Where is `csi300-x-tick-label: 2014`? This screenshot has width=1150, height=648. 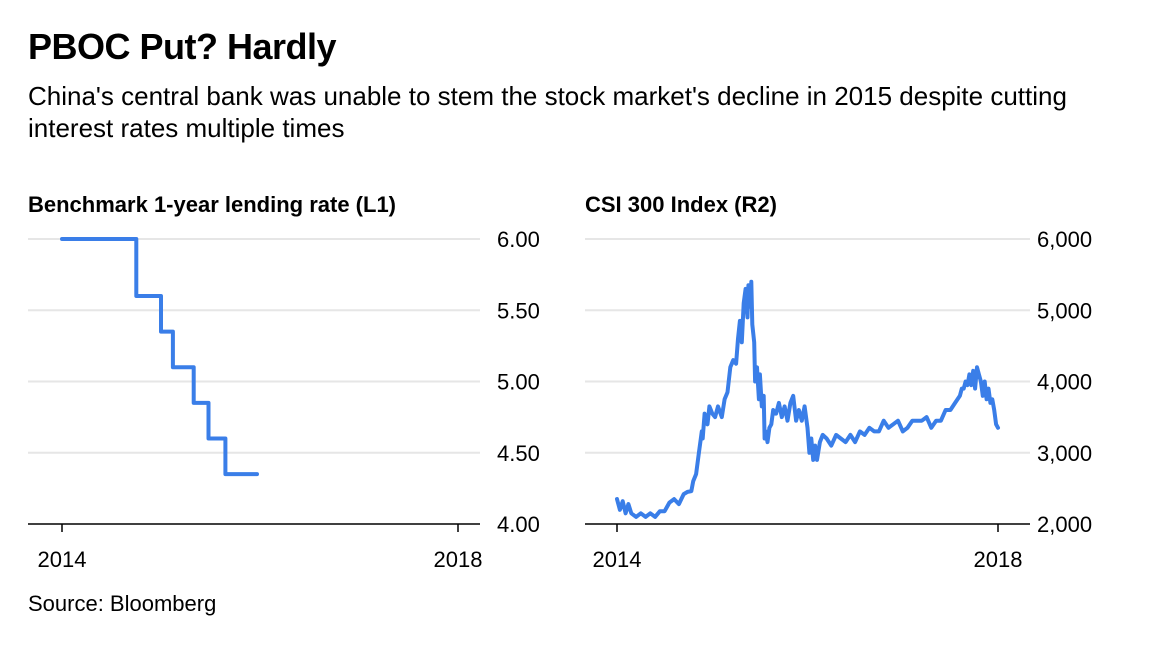
csi300-x-tick-label: 2014 is located at coordinates (617, 559).